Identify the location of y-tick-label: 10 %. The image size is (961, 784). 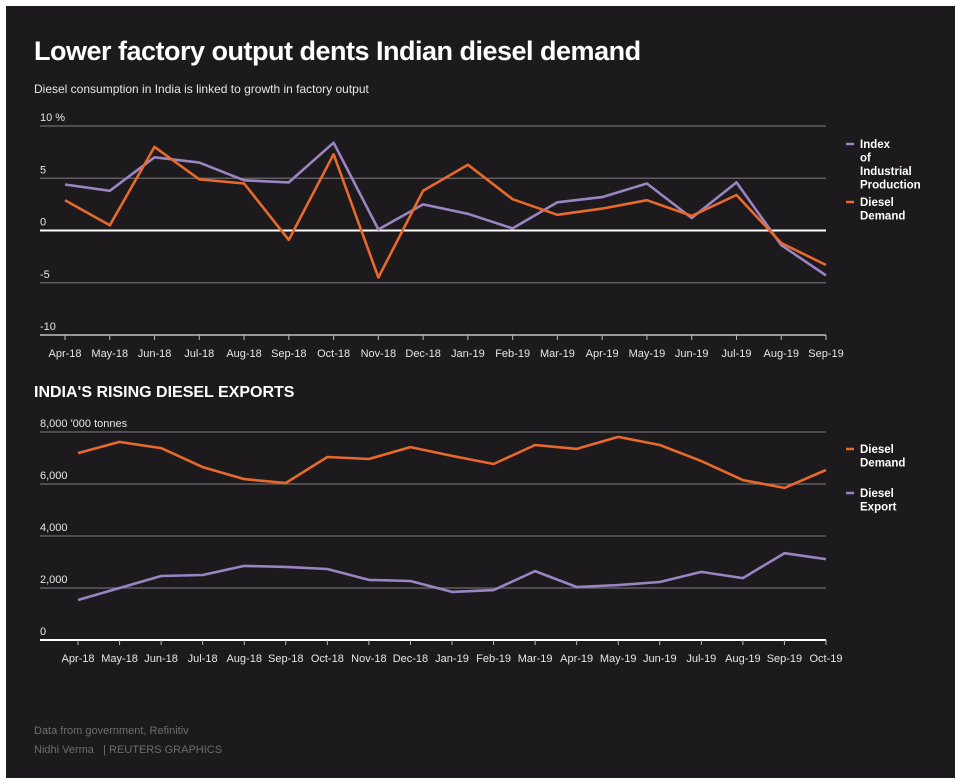
(52, 118).